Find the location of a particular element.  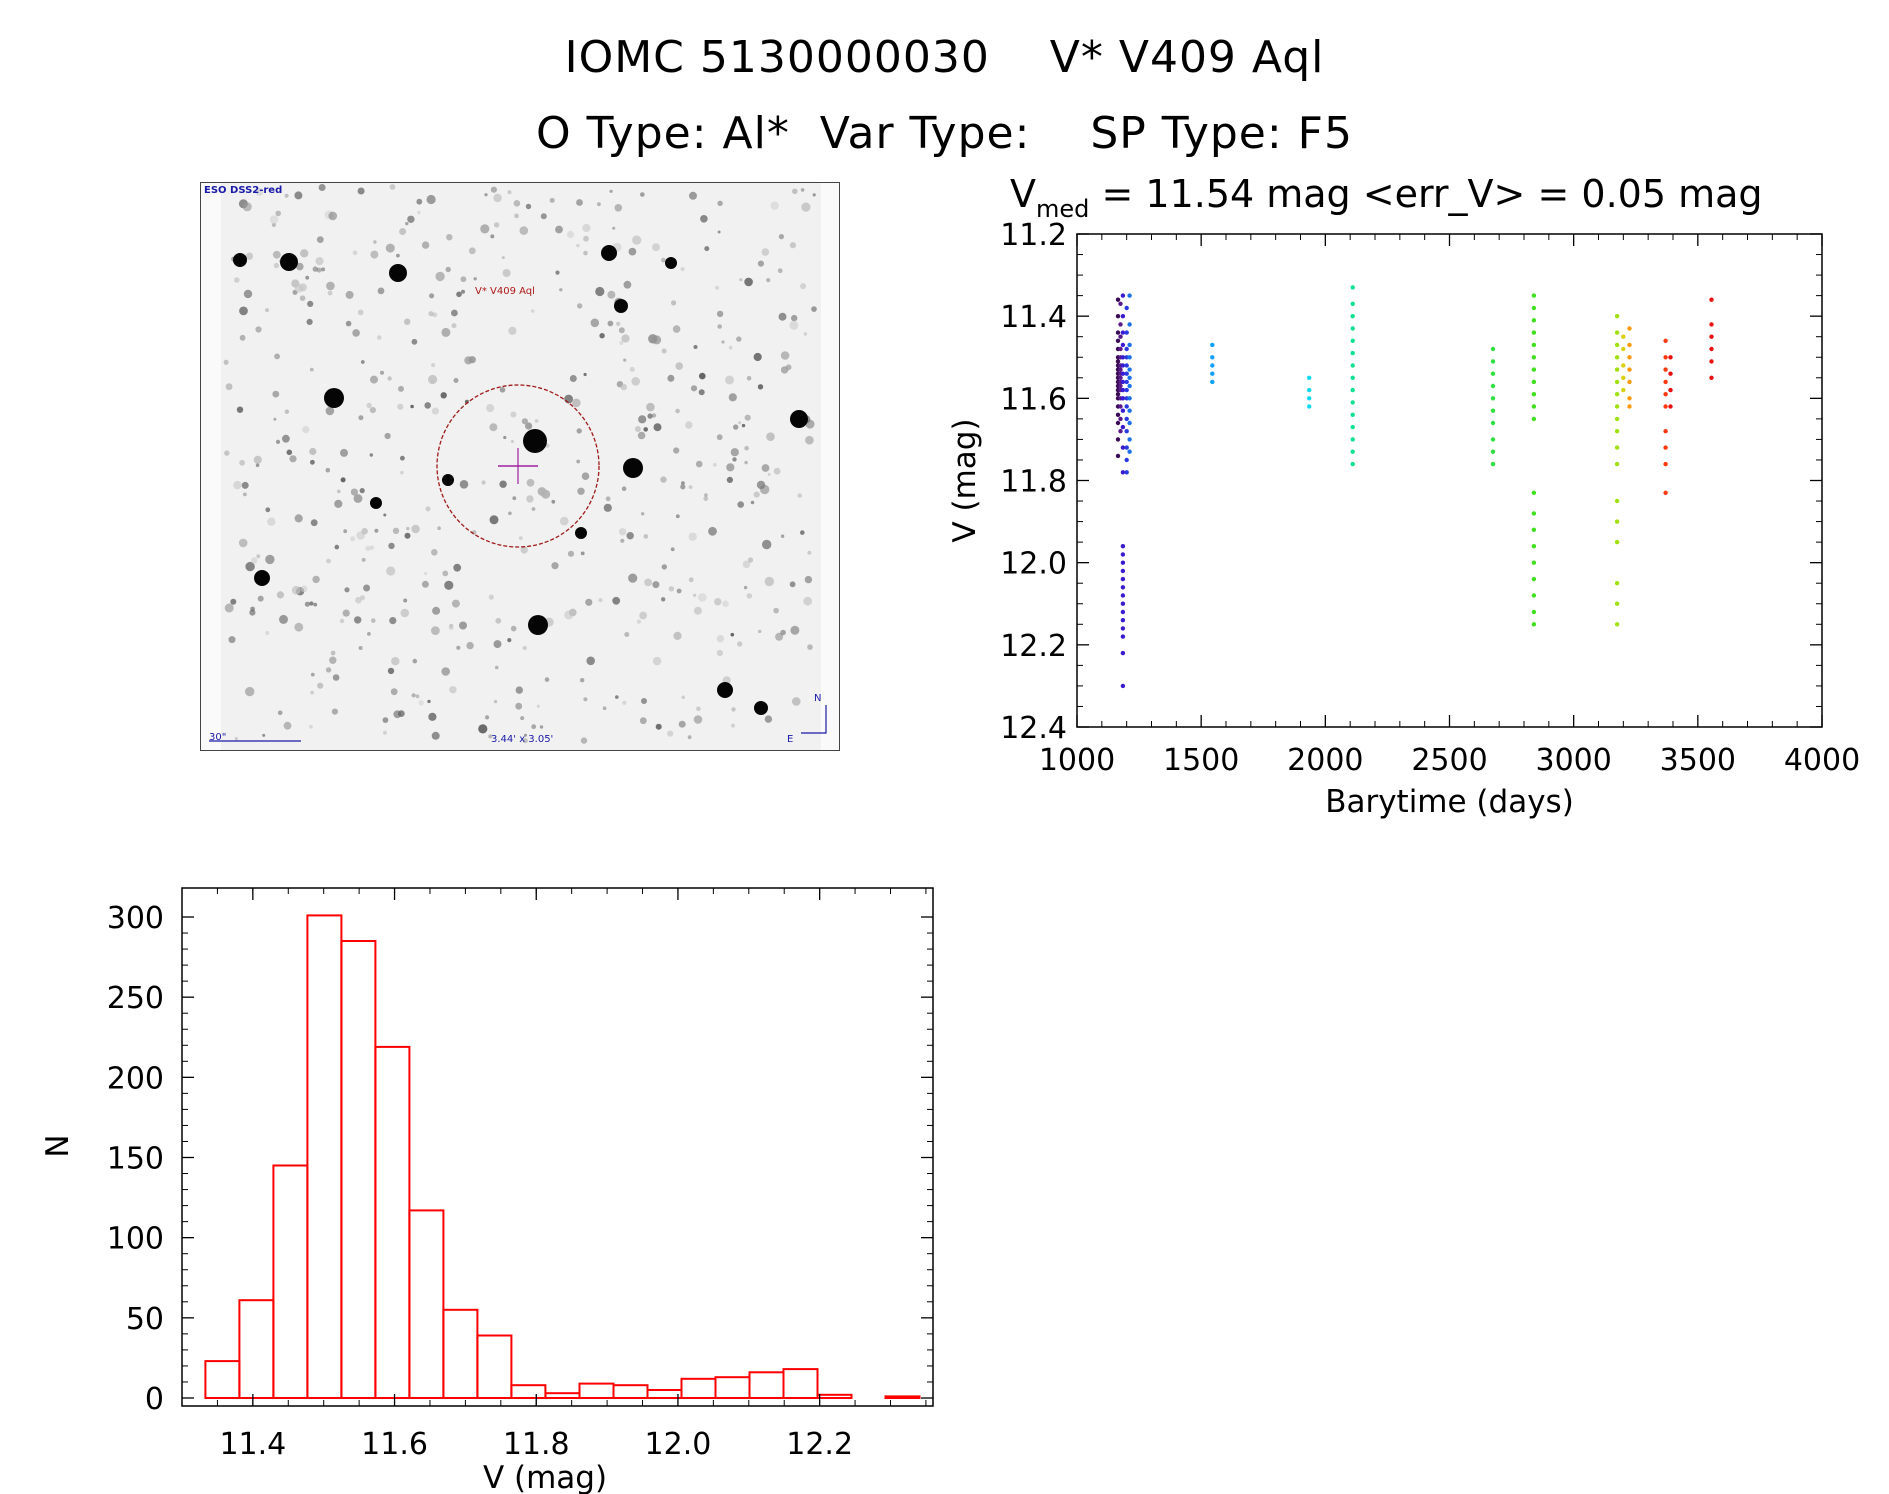

lightcurve-y-axis-label: V (mag) is located at coordinates (965, 480).